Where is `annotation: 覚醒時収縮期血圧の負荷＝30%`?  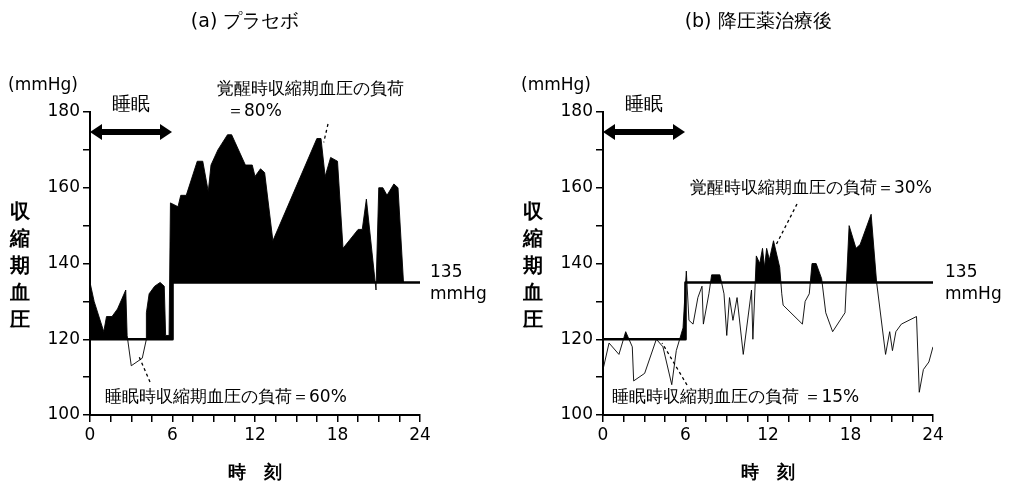
annotation: 覚醒時収縮期血圧の負荷＝30% is located at coordinates (811, 187).